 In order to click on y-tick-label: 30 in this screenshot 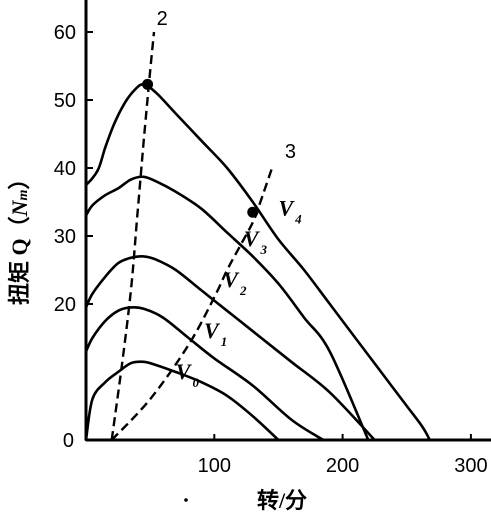, I will do `click(65, 237)`.